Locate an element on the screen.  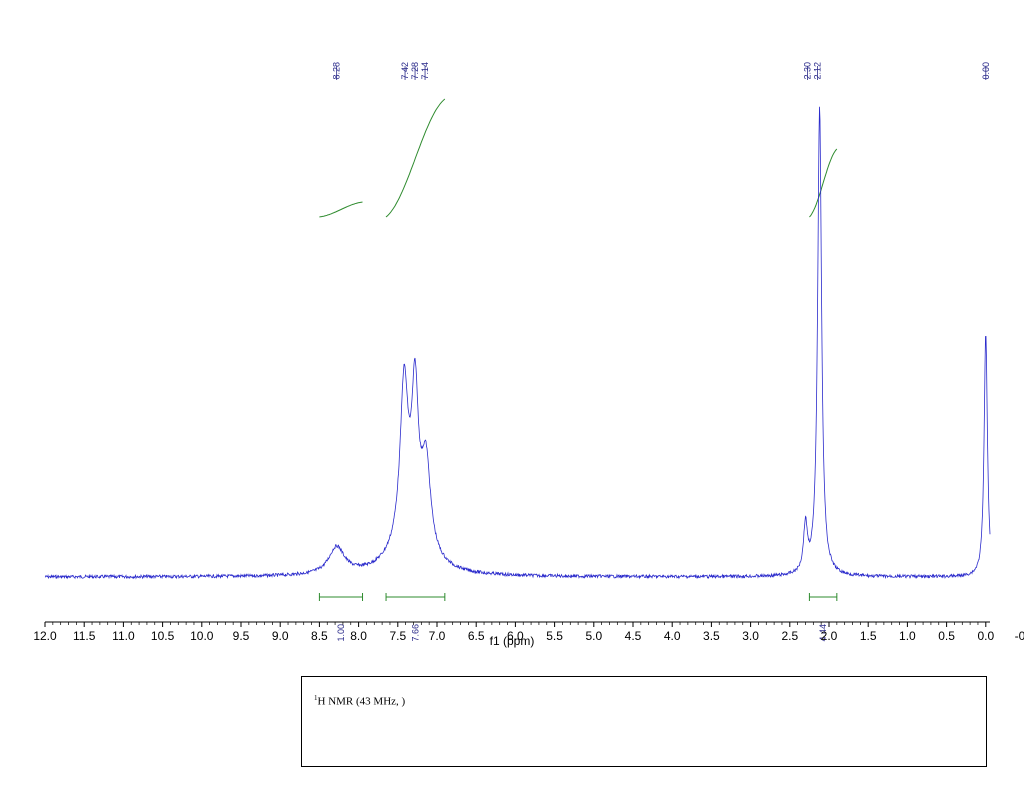
info-text: 1H NMR (43 MHz, ) is located at coordinates (359, 701).